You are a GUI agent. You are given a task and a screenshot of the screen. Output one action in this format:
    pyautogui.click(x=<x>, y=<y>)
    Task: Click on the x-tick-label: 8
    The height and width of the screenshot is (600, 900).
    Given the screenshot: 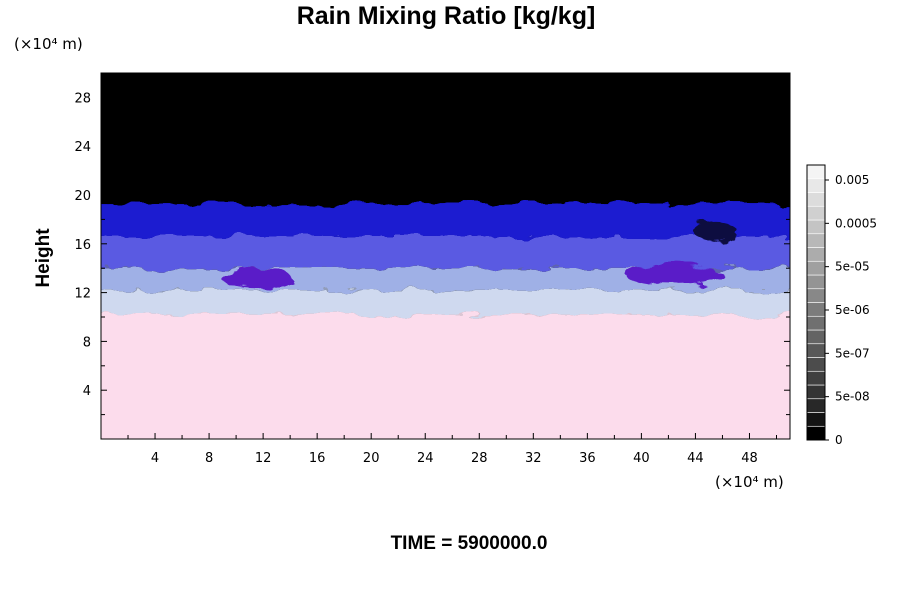 What is the action you would take?
    pyautogui.click(x=209, y=458)
    